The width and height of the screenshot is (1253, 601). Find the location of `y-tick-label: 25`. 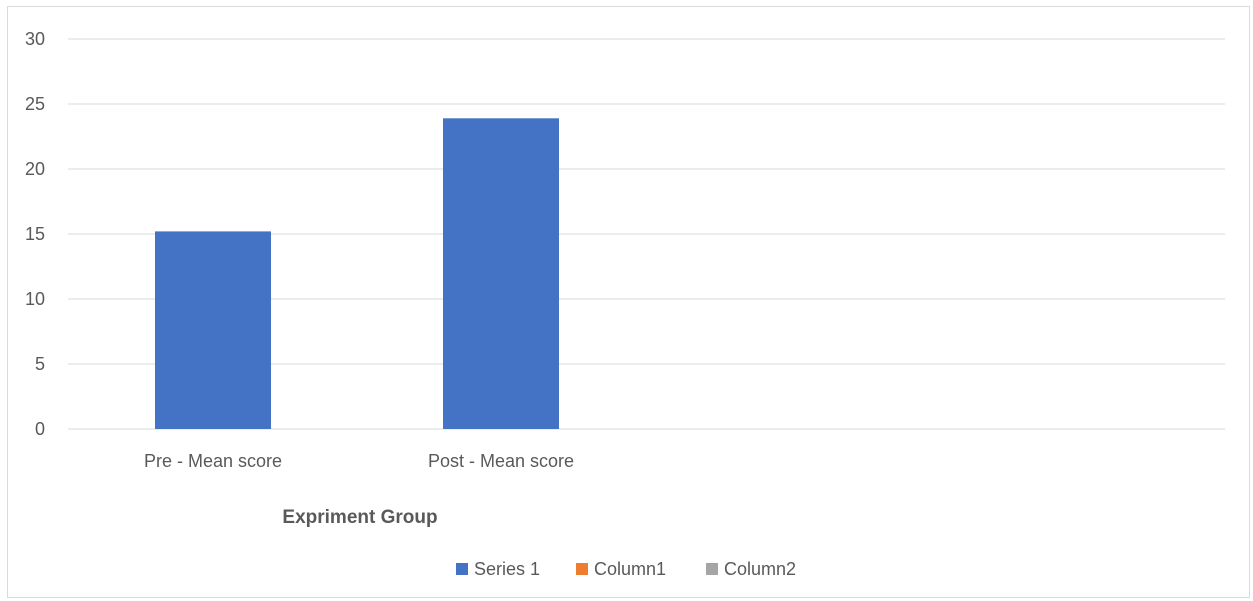

y-tick-label: 25 is located at coordinates (35, 104).